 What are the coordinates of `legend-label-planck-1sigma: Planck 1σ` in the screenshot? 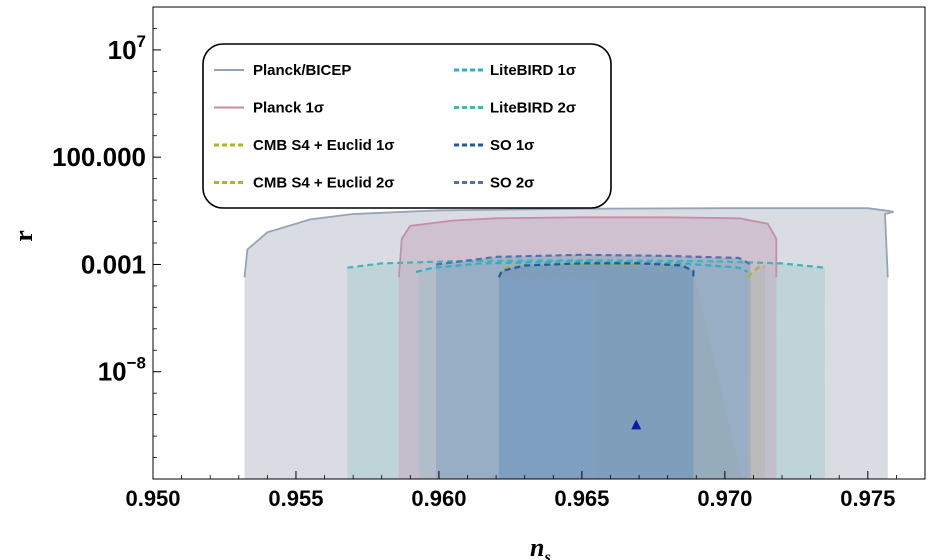 It's located at (288, 108).